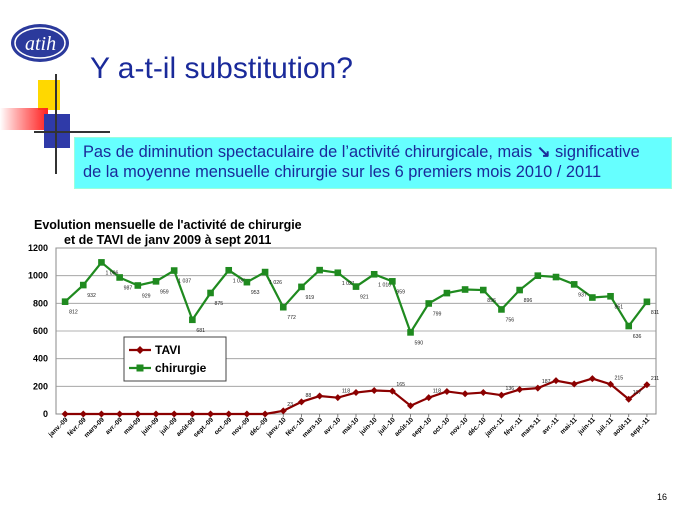 The width and height of the screenshot is (689, 517). What do you see at coordinates (40, 303) in the screenshot?
I see `y-tick-label: 800` at bounding box center [40, 303].